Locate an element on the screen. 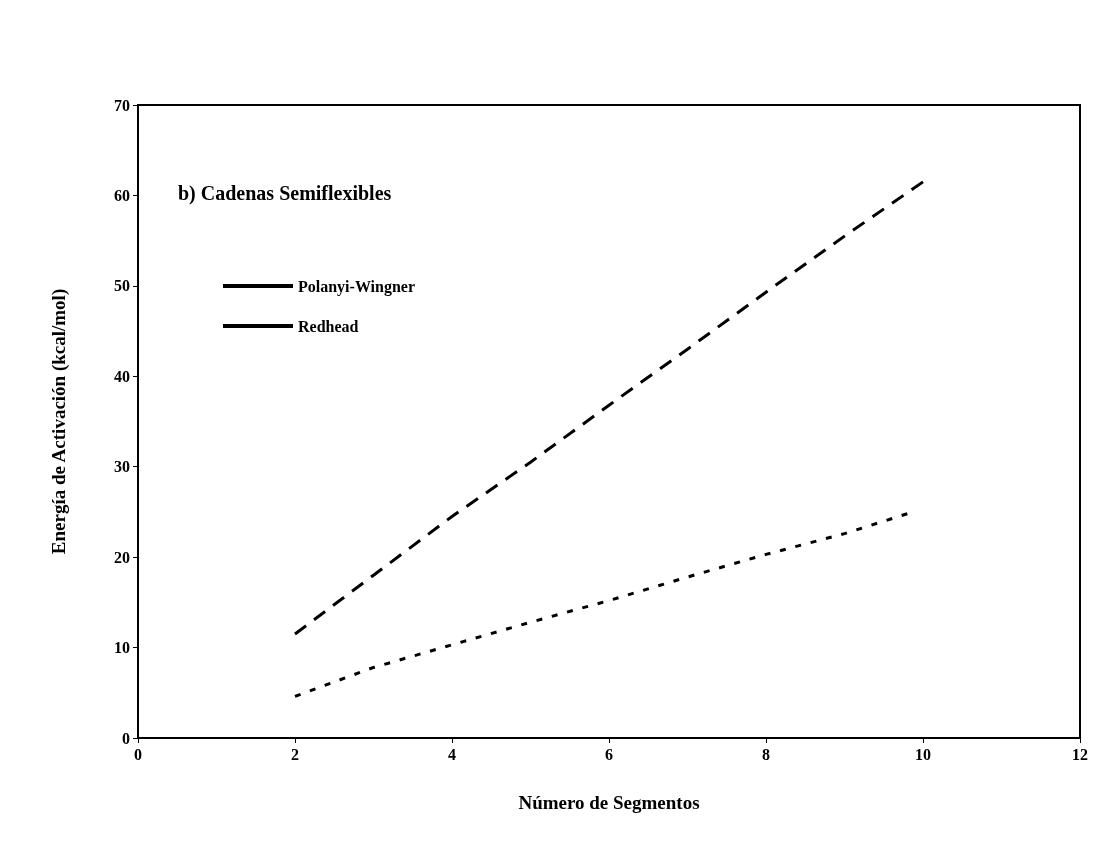 The image size is (1099, 854). x-tick-label: 8 is located at coordinates (766, 754).